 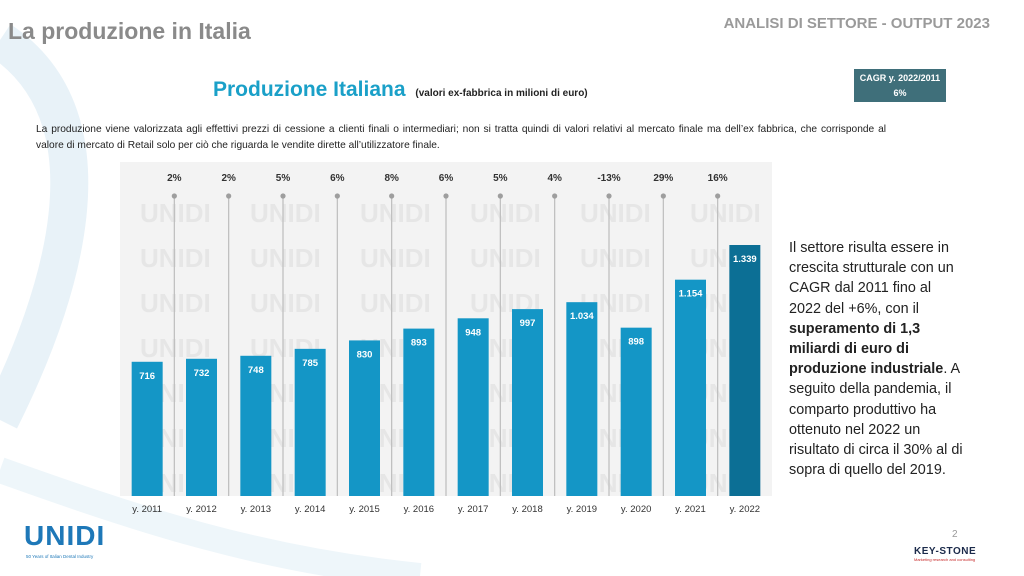 I want to click on cagr-box: CAGR y. 2022/2011 6%, so click(x=900, y=85).